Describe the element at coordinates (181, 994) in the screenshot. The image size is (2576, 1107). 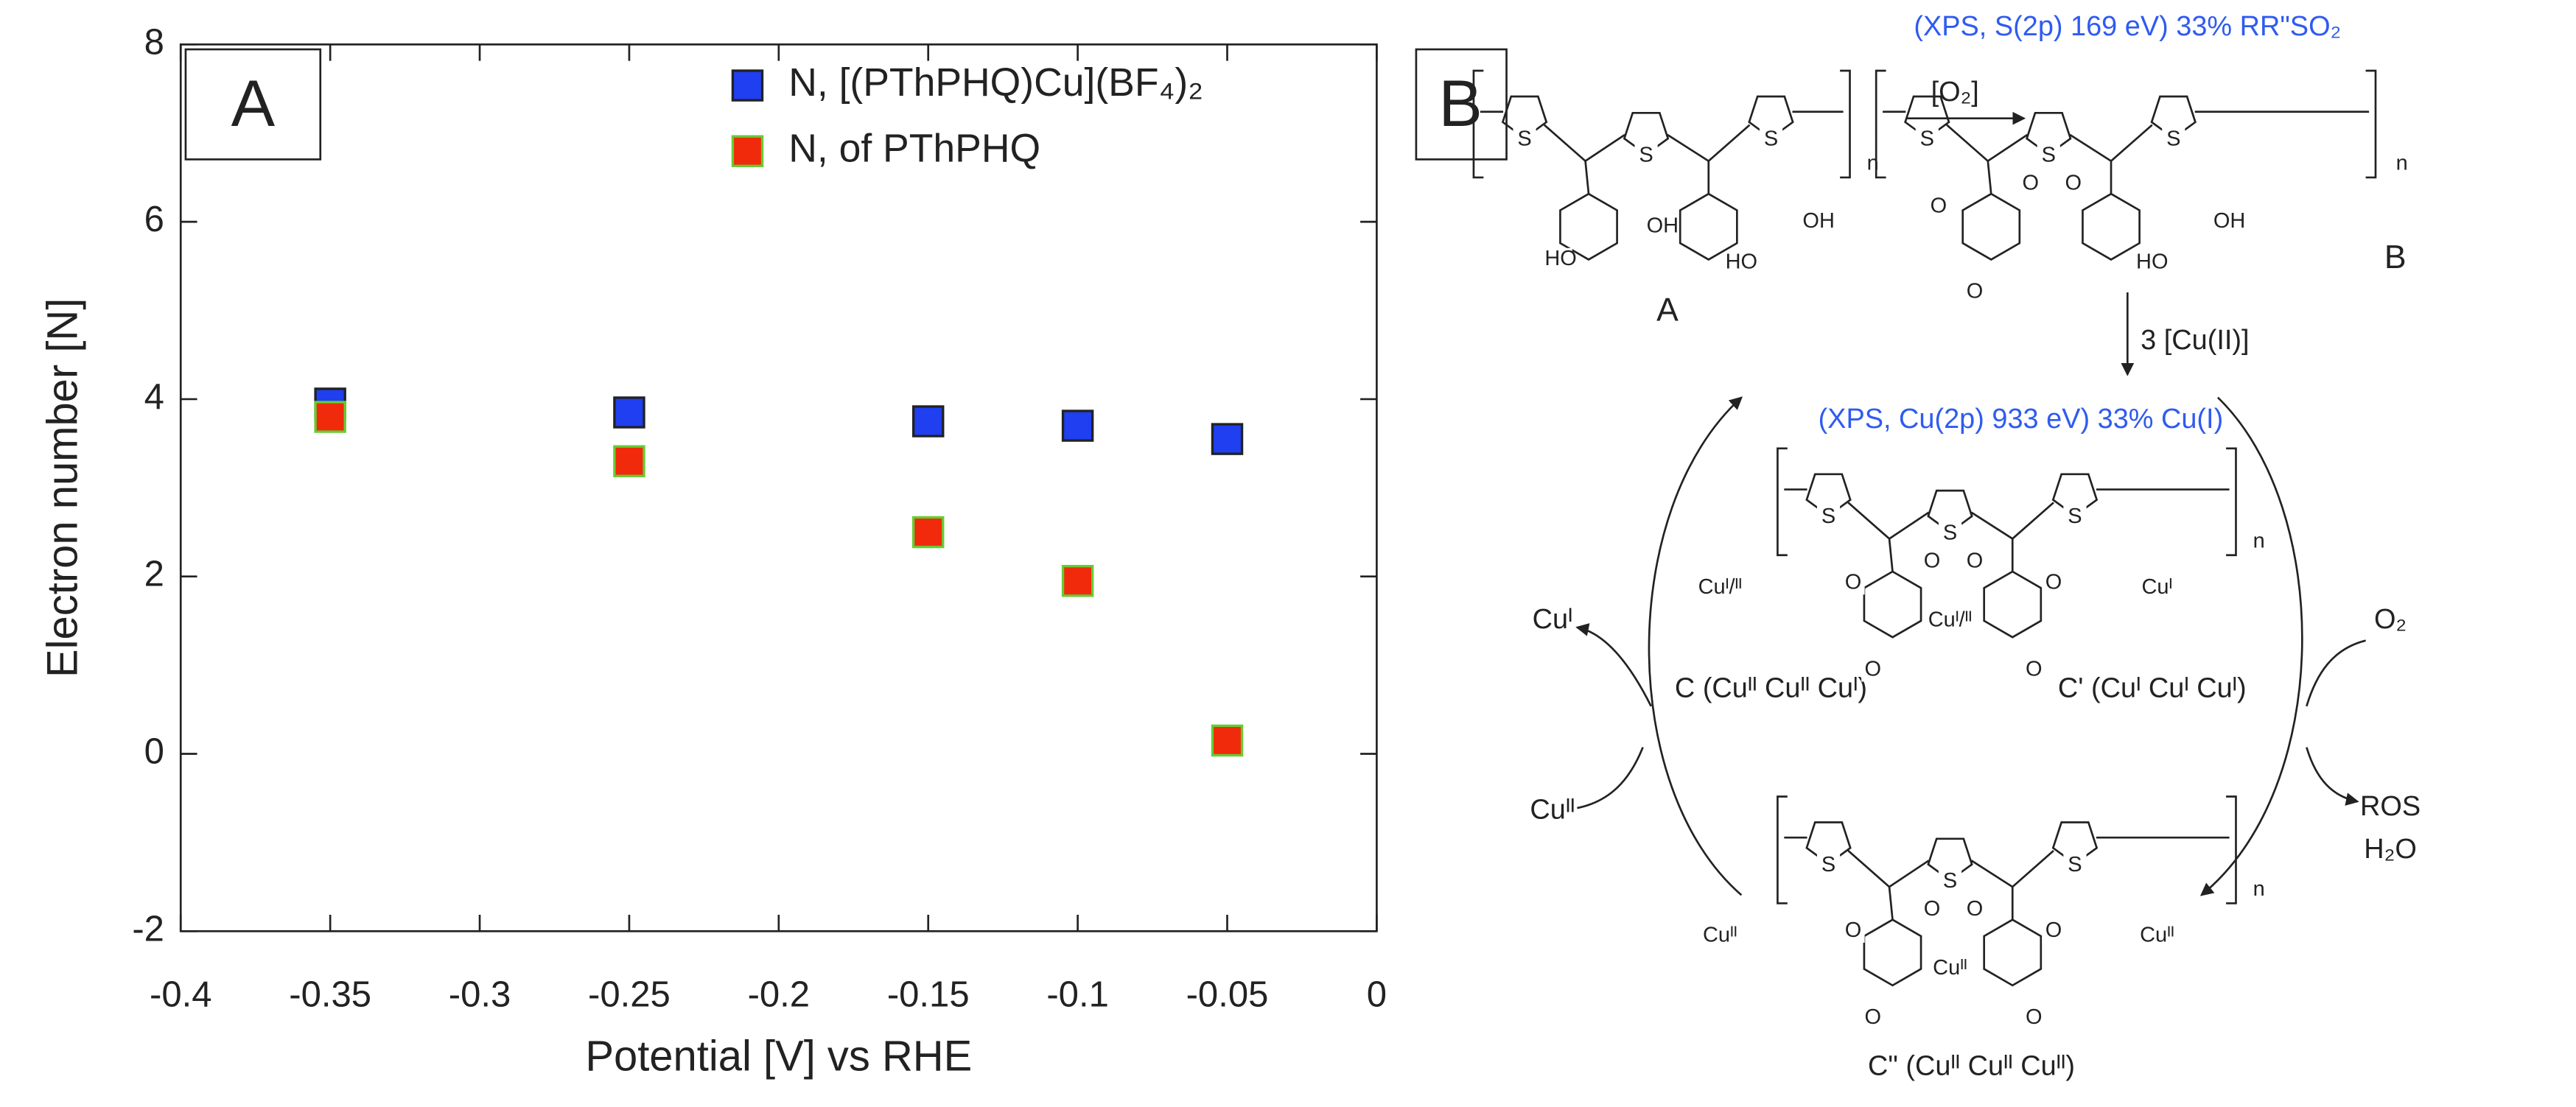
I see `x-tick-label: -0.4` at that location.